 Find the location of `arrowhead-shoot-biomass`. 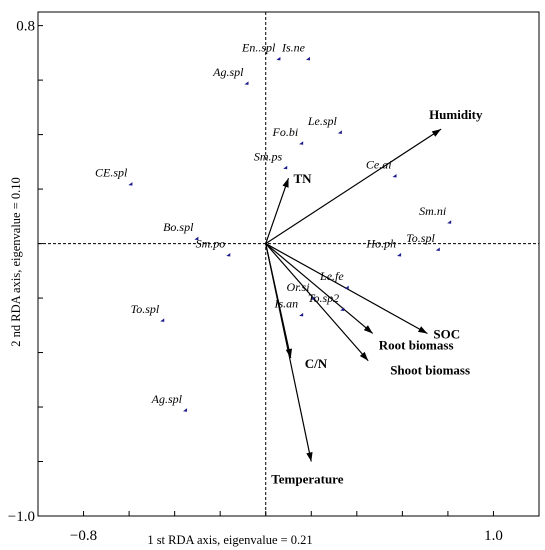

arrowhead-shoot-biomass is located at coordinates (364, 356).